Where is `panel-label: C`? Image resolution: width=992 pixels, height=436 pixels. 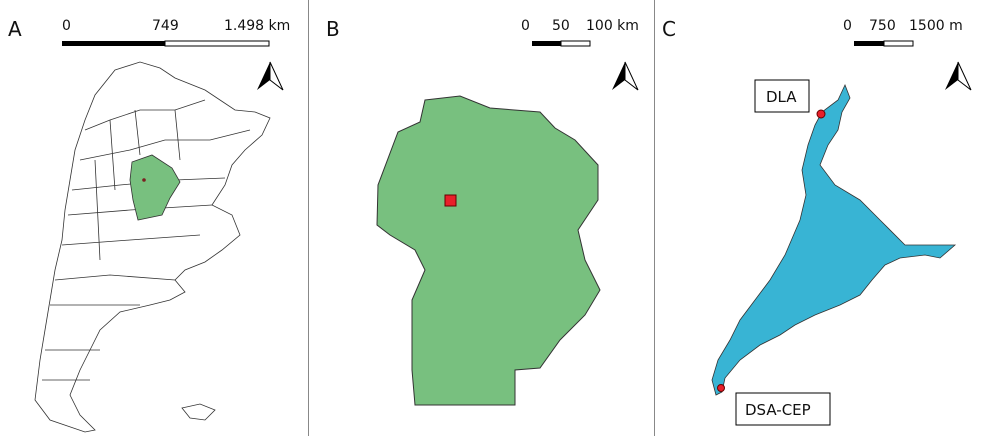
panel-label: C is located at coordinates (669, 29).